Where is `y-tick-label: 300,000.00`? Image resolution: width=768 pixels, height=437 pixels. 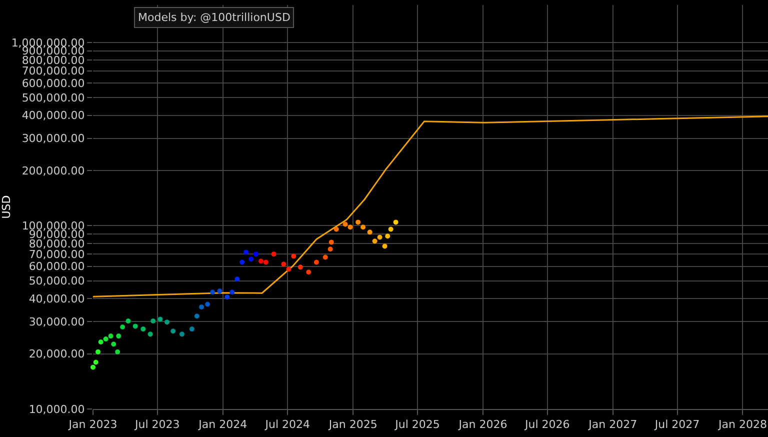 y-tick-label: 300,000.00 is located at coordinates (53, 139).